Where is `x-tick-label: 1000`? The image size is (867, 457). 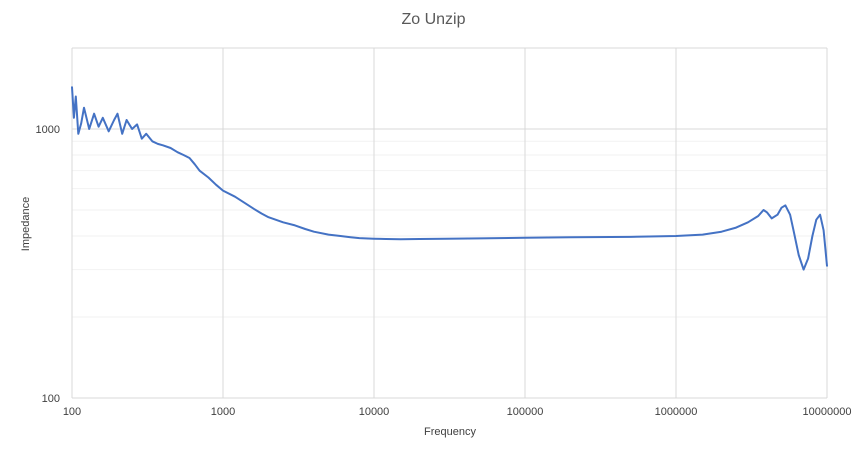
x-tick-label: 1000 is located at coordinates (223, 412).